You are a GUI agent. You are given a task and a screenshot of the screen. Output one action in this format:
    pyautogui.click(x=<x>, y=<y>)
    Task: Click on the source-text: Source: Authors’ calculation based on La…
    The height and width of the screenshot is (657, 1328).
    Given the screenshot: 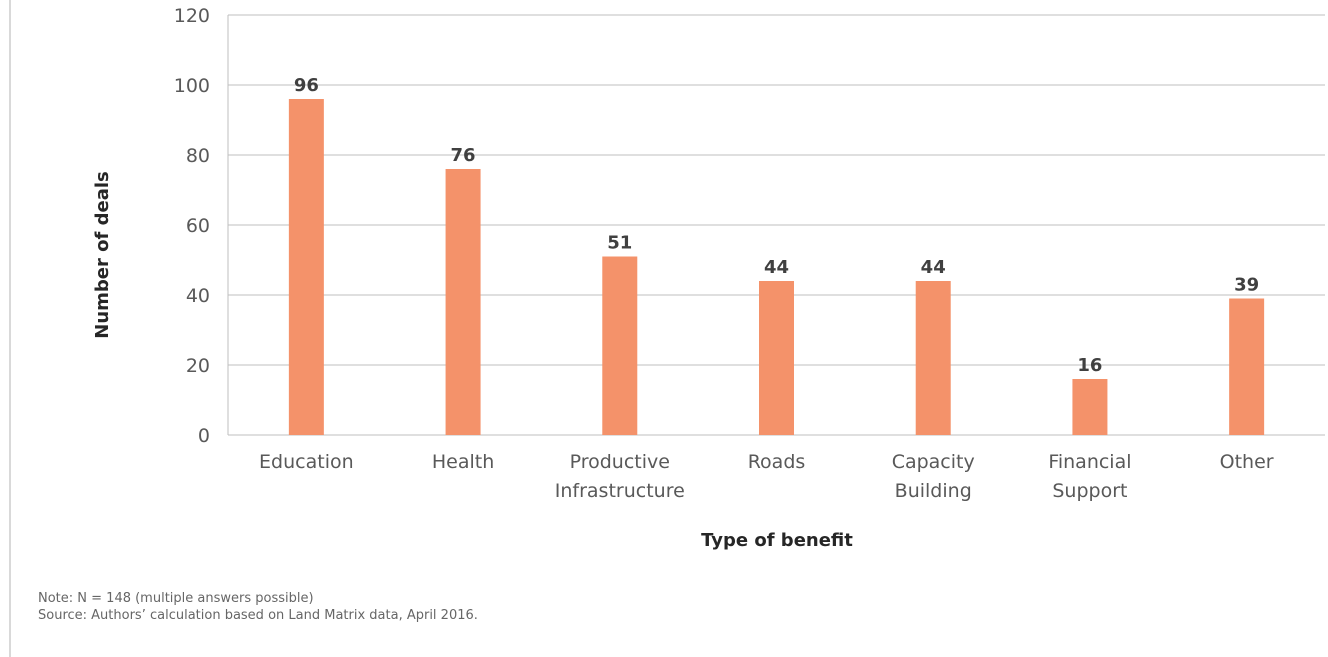 What is the action you would take?
    pyautogui.click(x=258, y=615)
    